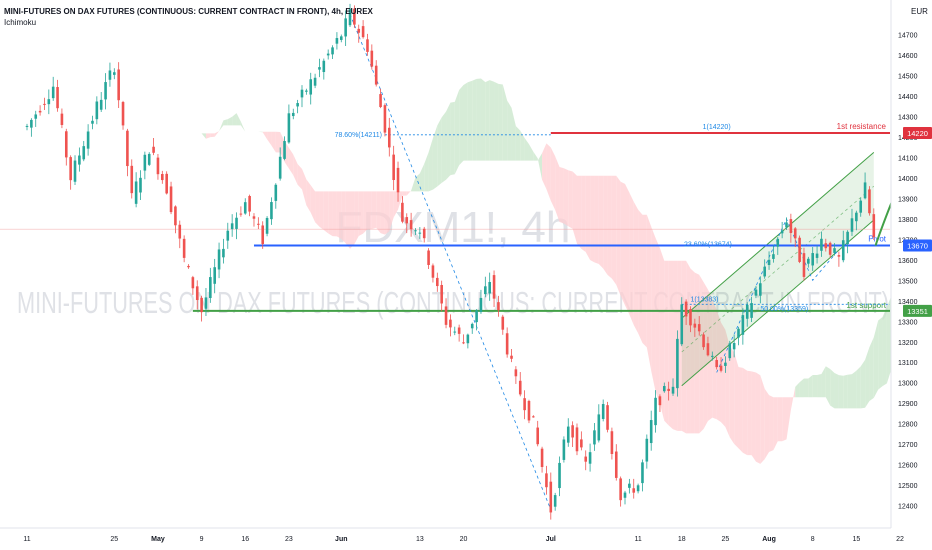 This screenshot has height=550, width=932. Describe the element at coordinates (778, 295) in the screenshot. I see `fib-swing-path` at that location.